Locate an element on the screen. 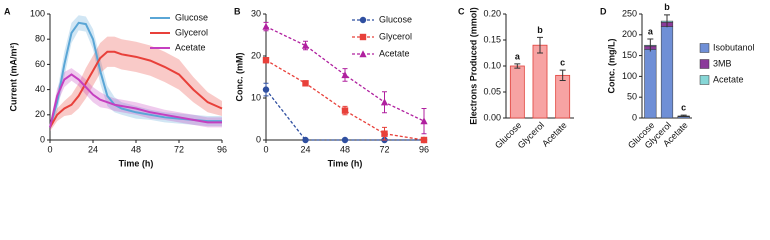 This screenshot has height=240, width=770. y-tick-label: 40 is located at coordinates (40, 89).